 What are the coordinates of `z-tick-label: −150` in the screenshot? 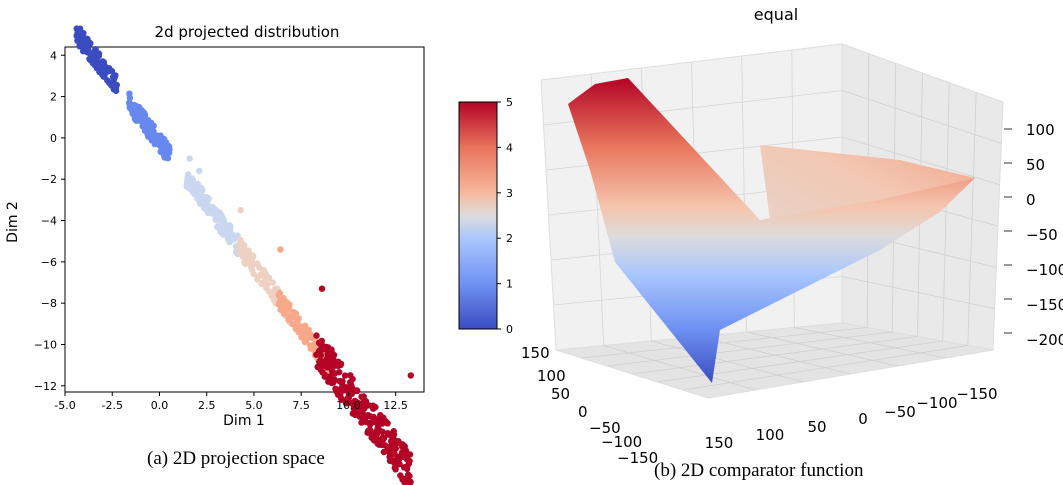 It's located at (1044, 305).